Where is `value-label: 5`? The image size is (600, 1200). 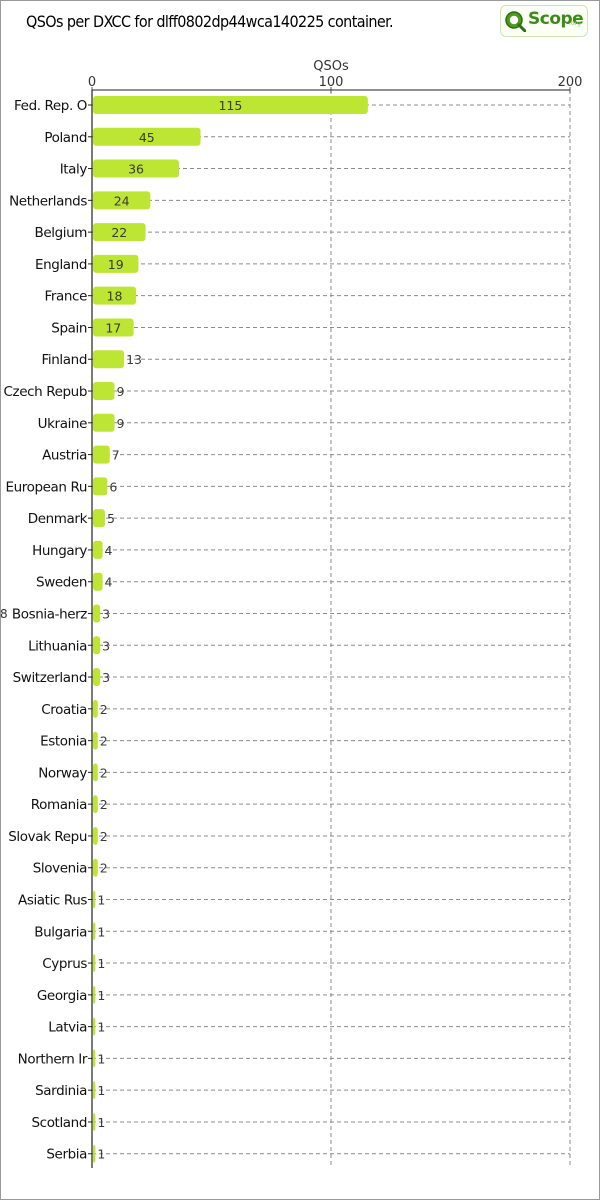 value-label: 5 is located at coordinates (111, 518).